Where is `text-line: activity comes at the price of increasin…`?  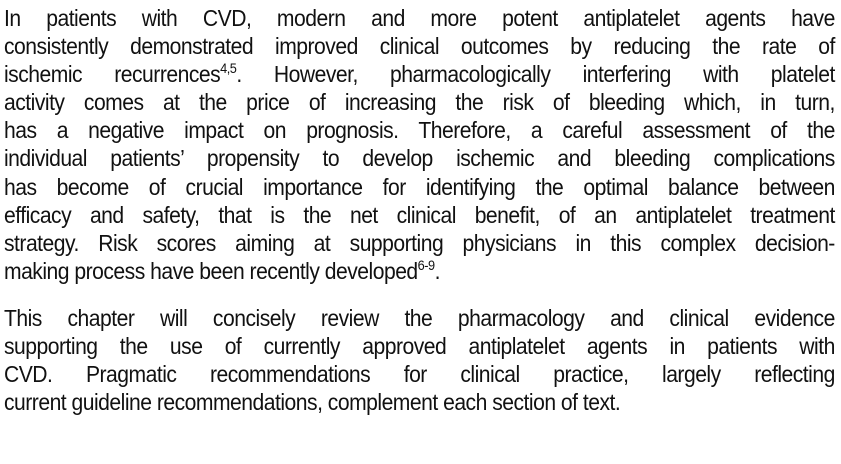 text-line: activity comes at the price of increasin… is located at coordinates (419, 102).